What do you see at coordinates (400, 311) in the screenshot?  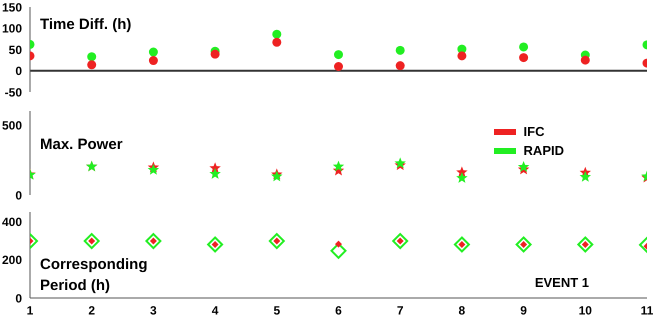 I see `x-tick-label: 7` at bounding box center [400, 311].